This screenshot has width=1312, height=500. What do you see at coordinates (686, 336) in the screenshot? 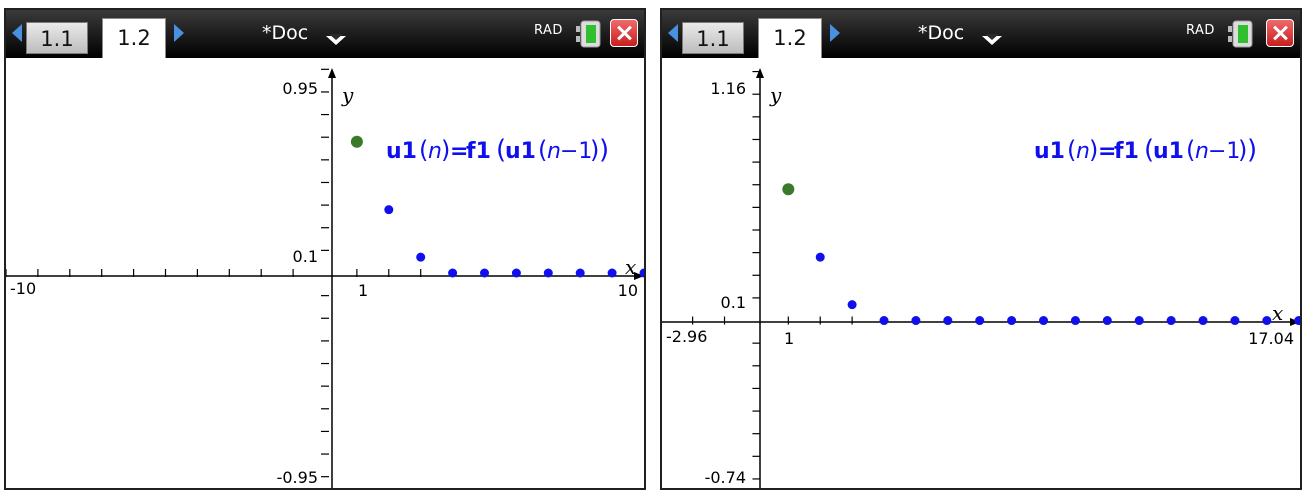
I see `x-min-label: -2.96` at bounding box center [686, 336].